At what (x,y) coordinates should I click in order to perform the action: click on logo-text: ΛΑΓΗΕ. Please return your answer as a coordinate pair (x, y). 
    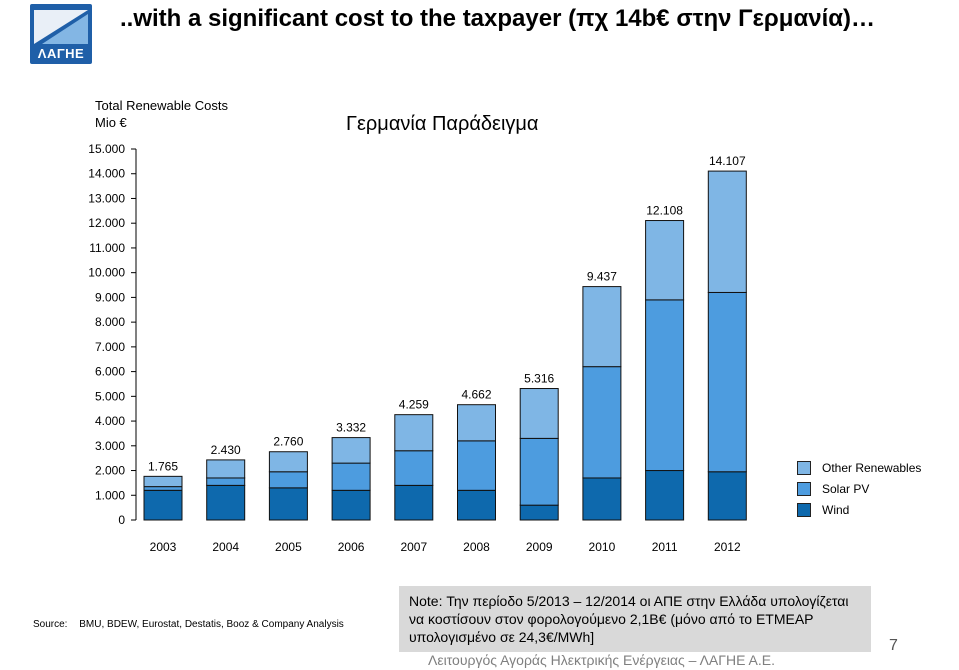
    Looking at the image, I should click on (61, 53).